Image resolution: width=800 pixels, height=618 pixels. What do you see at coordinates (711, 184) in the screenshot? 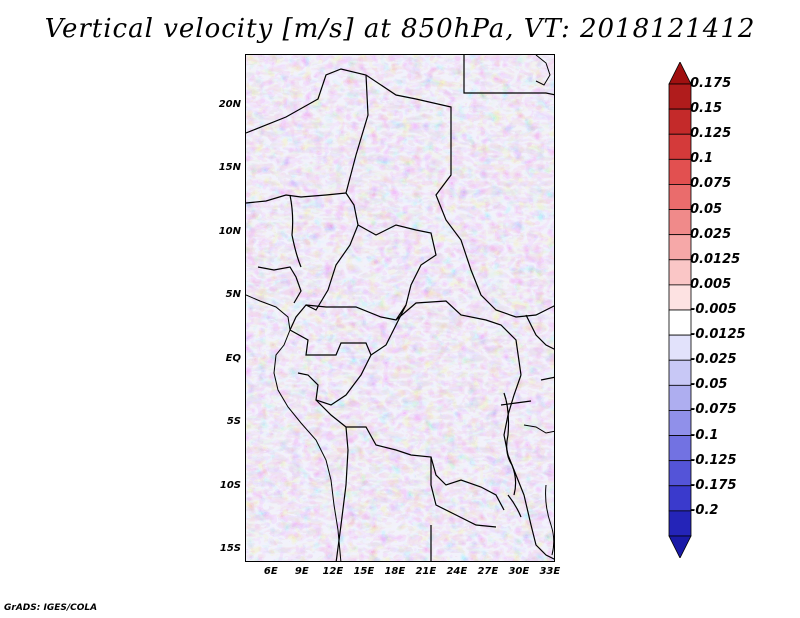
I see `colorbar-level-label: 0.075` at bounding box center [711, 184].